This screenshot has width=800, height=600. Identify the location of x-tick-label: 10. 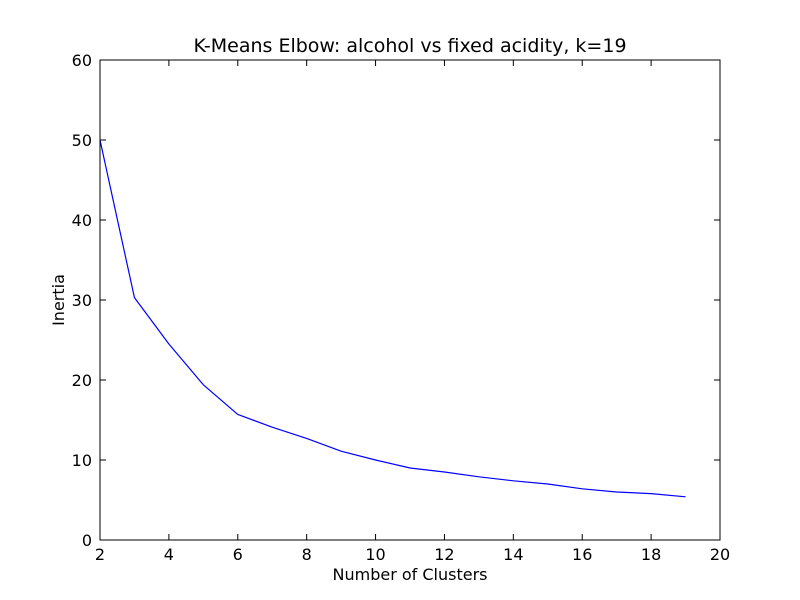
(375, 554).